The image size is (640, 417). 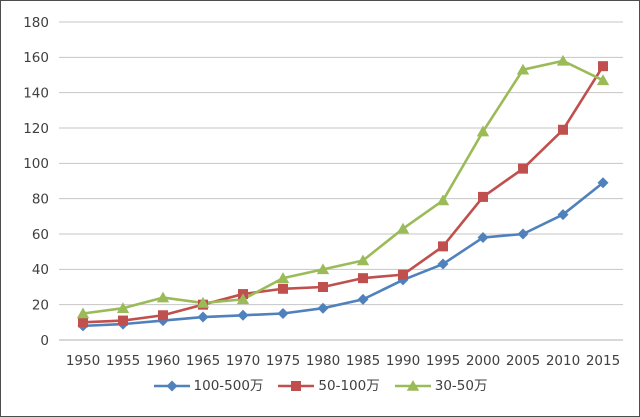 I want to click on data-point-2-1955, so click(x=123, y=307).